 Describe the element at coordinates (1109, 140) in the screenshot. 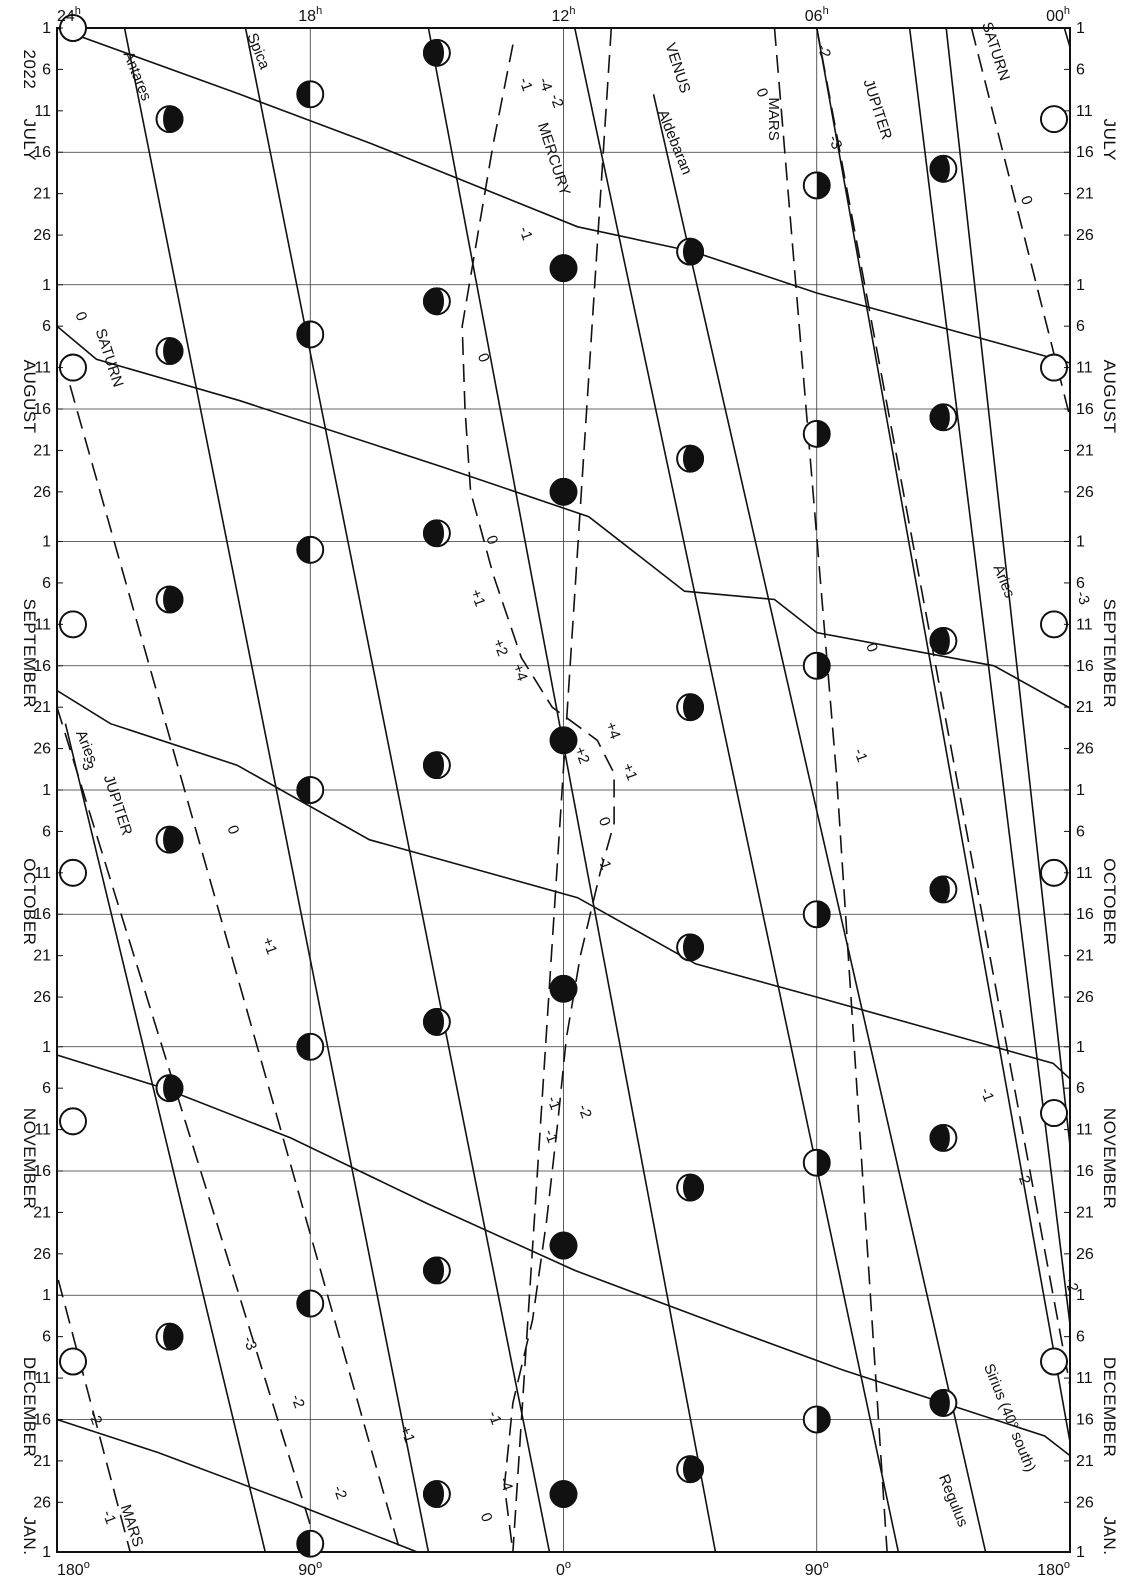

I see `month-label-right: JULY` at that location.